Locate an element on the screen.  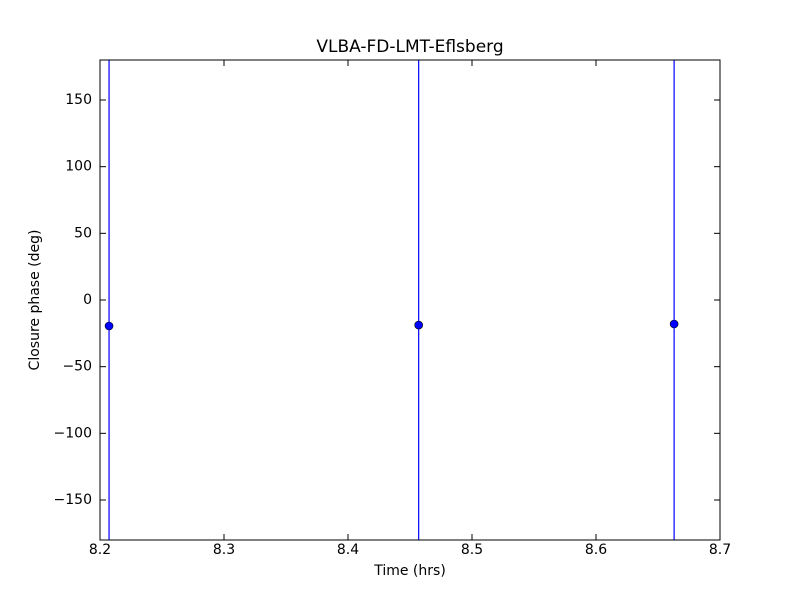
y-tick-label: −100 is located at coordinates (73, 433).